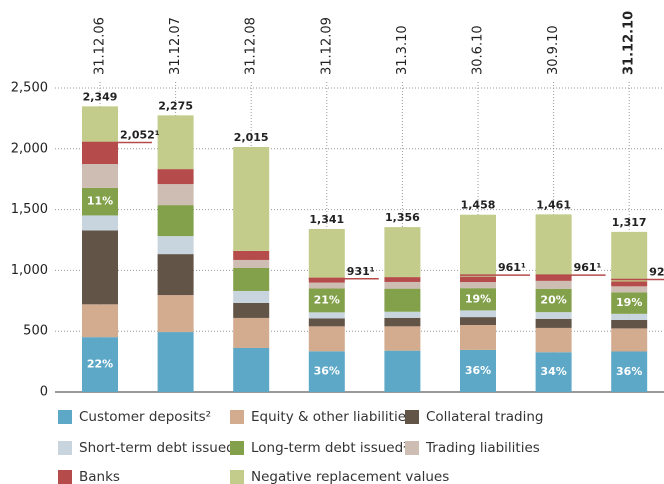 The image size is (664, 484). I want to click on legend-label: Collateral trading, so click(485, 417).